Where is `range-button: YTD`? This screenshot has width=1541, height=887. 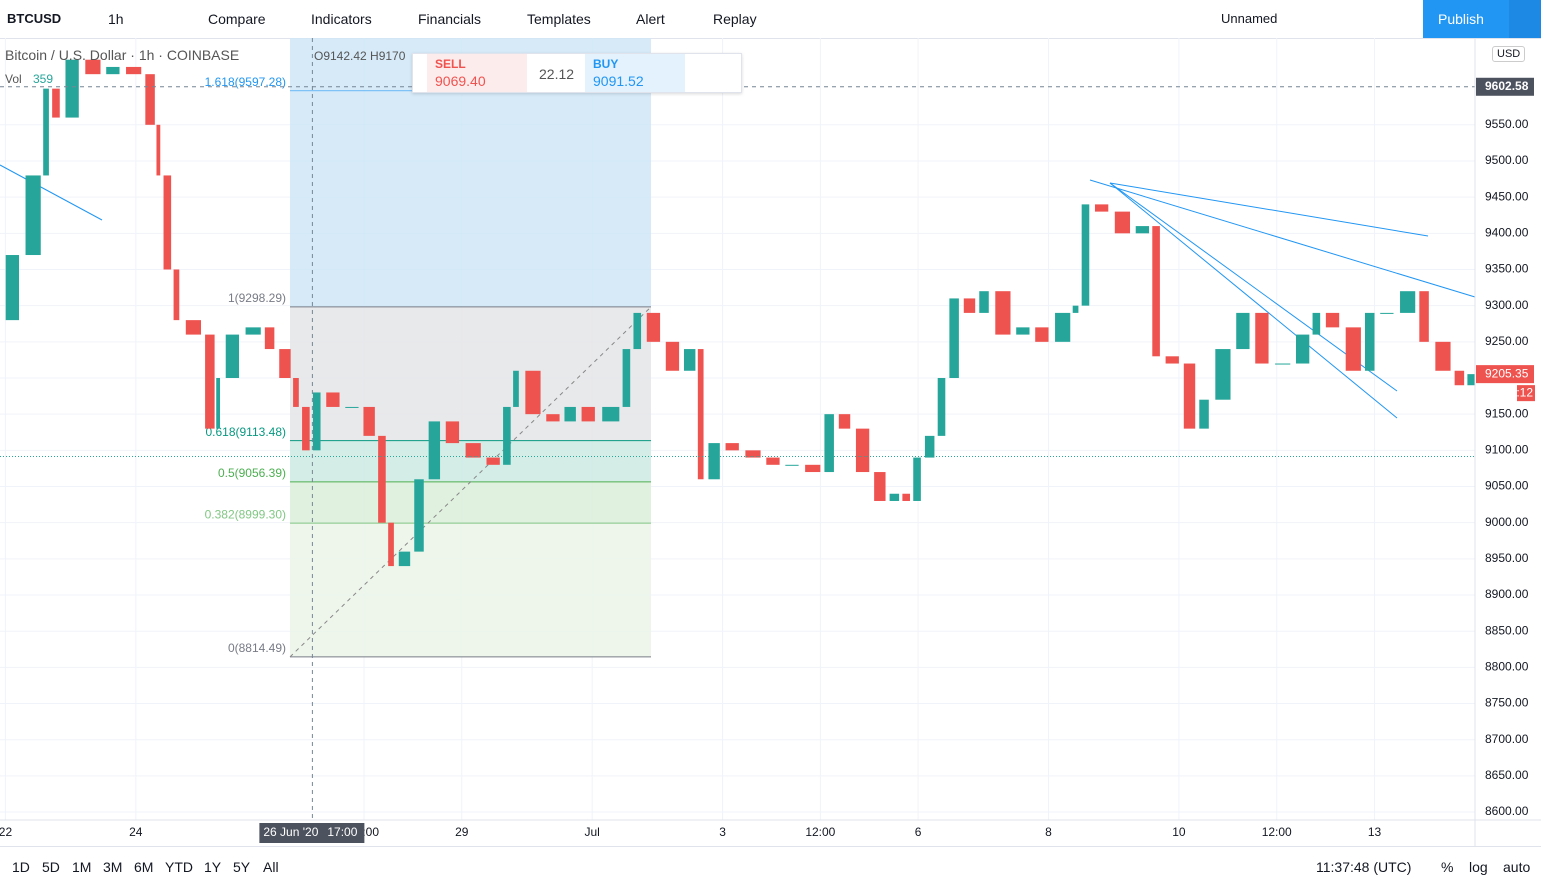
range-button: YTD is located at coordinates (179, 867).